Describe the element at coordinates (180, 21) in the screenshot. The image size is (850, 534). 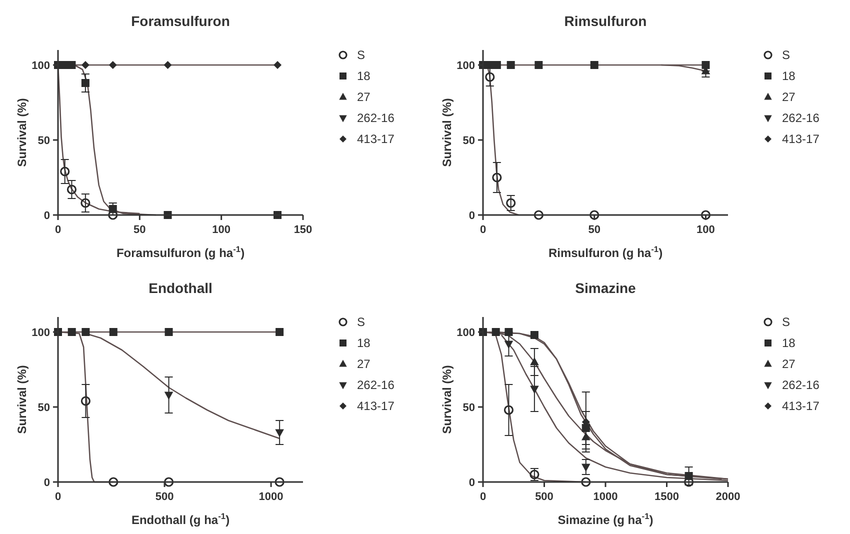
I see `chart-title: Foramsulfuron` at that location.